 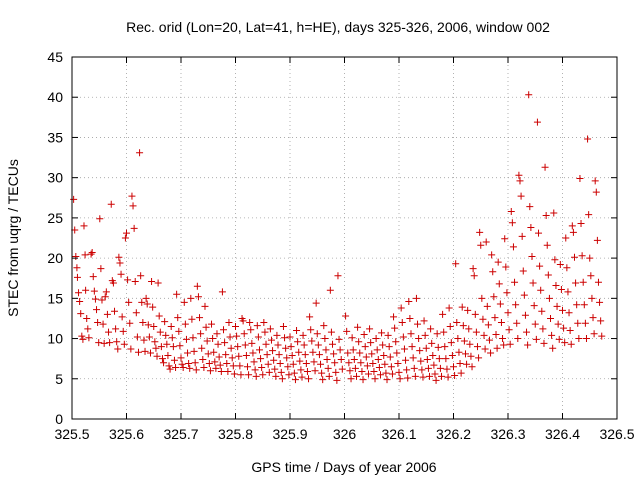 I want to click on x-tick-label: 326.2, so click(x=453, y=434).